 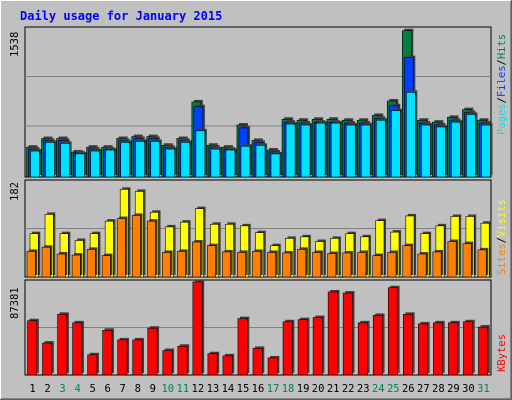 I want to click on x-tick-label: 29, so click(x=453, y=389).